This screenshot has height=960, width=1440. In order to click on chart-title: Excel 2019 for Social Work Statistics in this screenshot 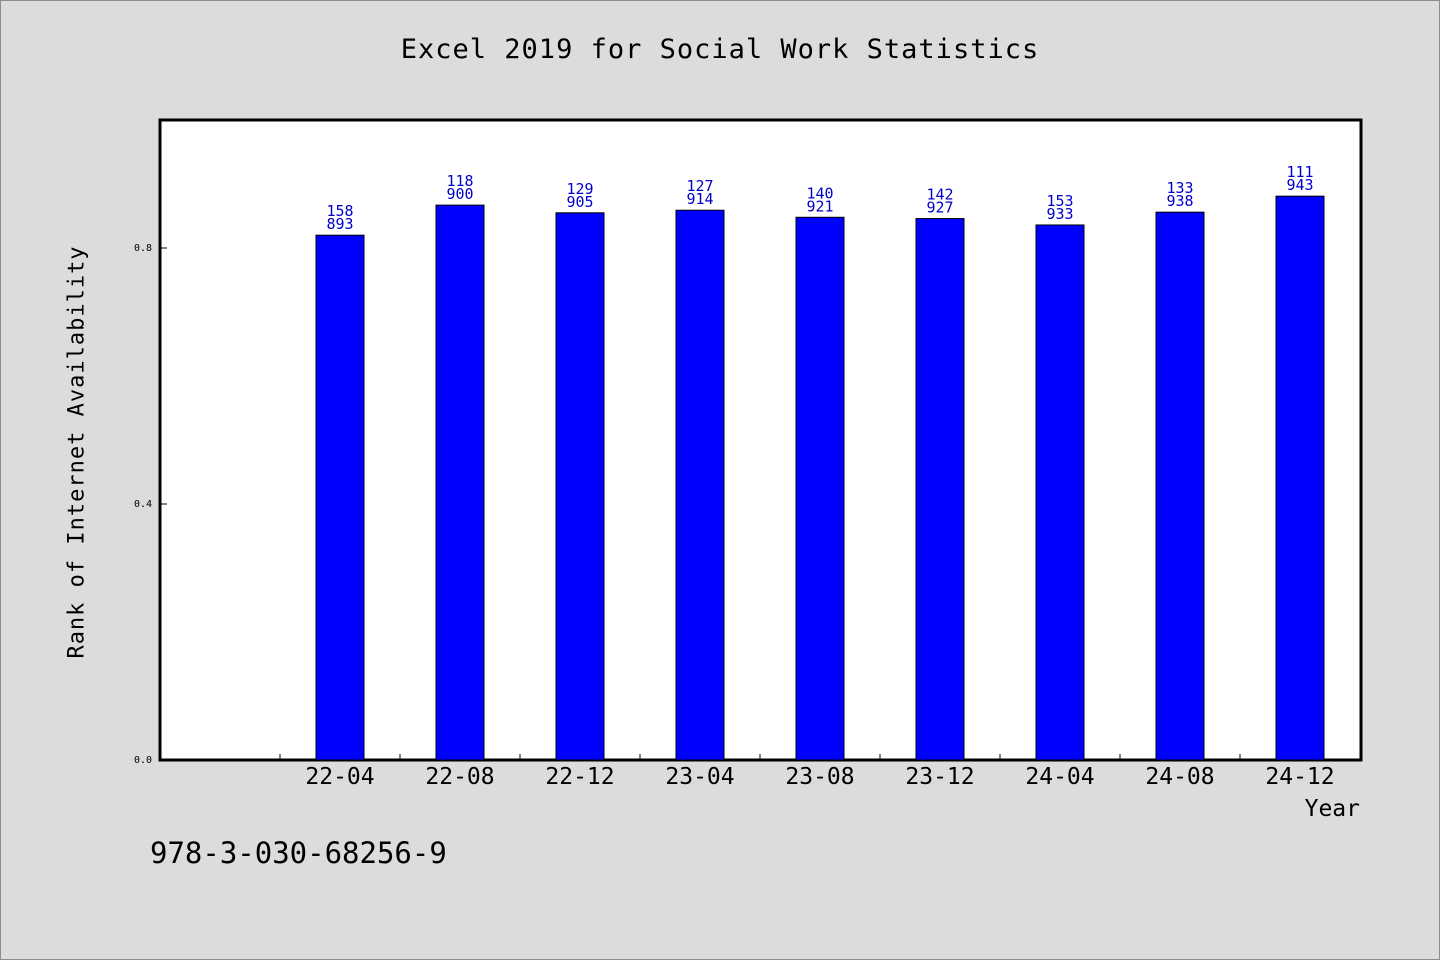, I will do `click(720, 49)`.